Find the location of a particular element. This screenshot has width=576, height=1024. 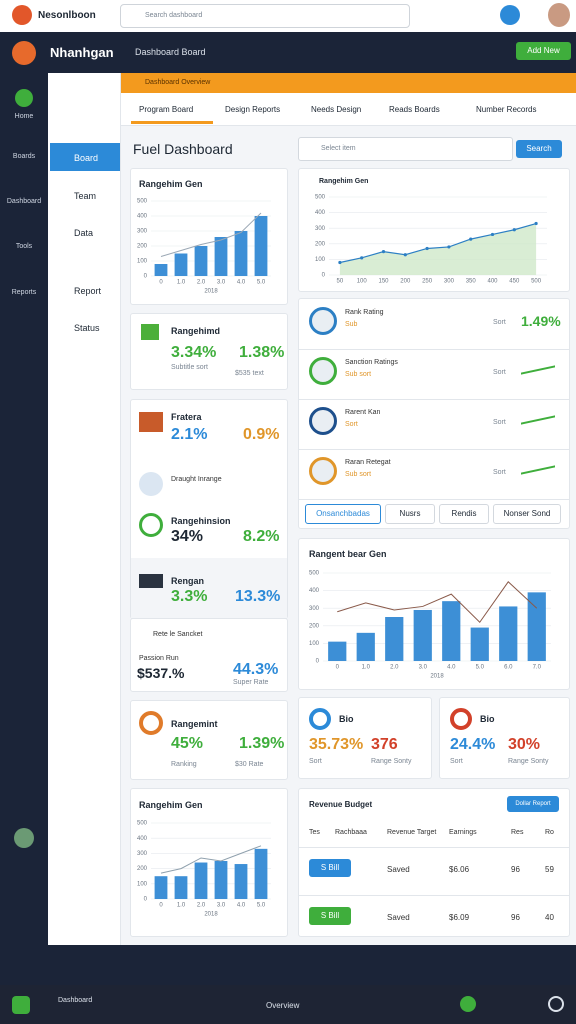

table-cell: Saved is located at coordinates (398, 869).